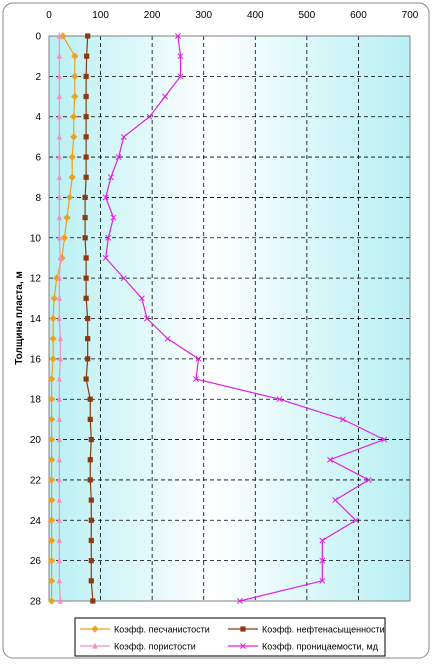 Image resolution: width=434 pixels, height=668 pixels. I want to click on y-tick-label: 4, so click(38, 117).